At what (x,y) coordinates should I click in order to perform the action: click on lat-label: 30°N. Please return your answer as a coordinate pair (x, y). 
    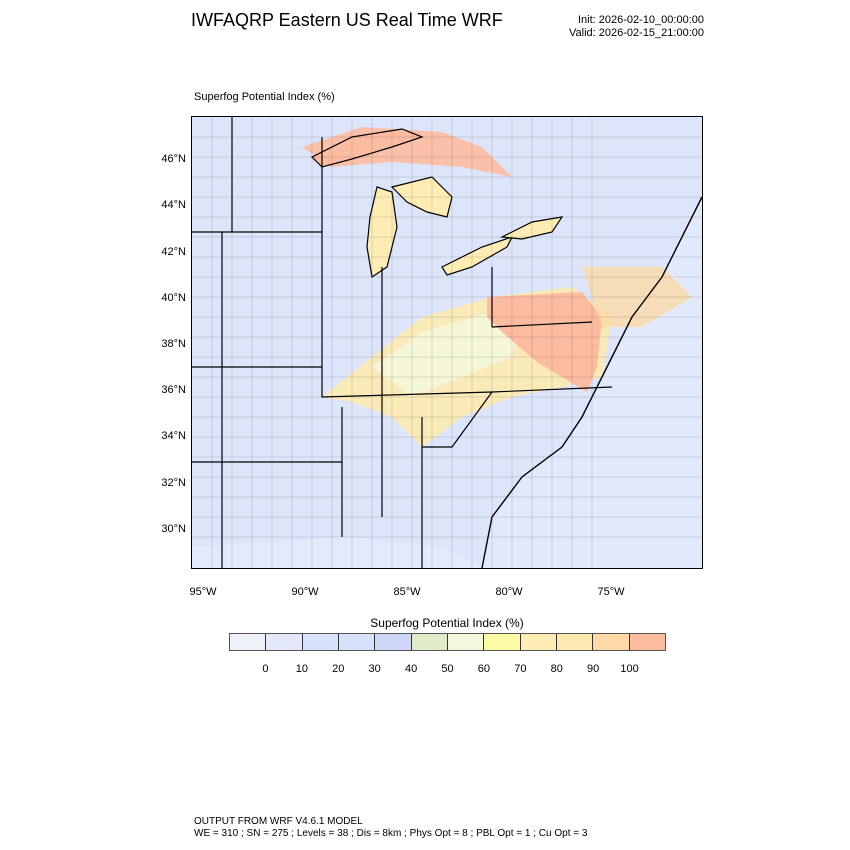
    Looking at the image, I should click on (173, 529).